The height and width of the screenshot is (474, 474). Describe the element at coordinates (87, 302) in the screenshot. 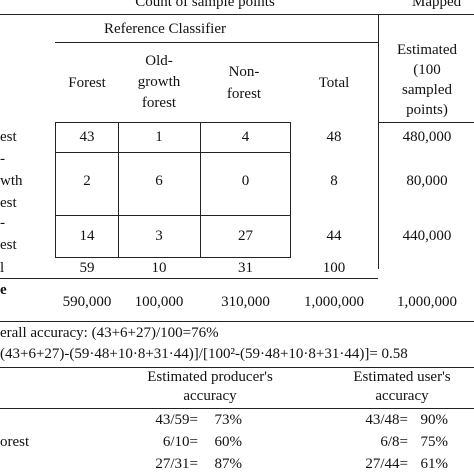

I see `area-forest: 590,000` at that location.